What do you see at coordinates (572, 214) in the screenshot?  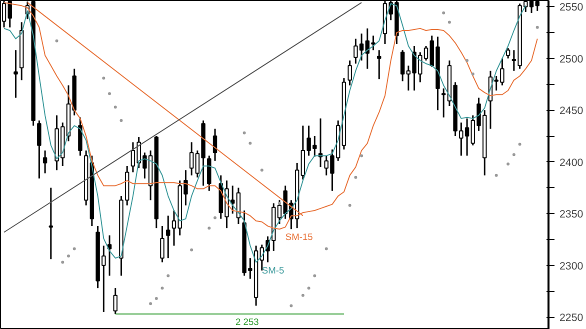 I see `y-tick-label: 2350` at bounding box center [572, 214].